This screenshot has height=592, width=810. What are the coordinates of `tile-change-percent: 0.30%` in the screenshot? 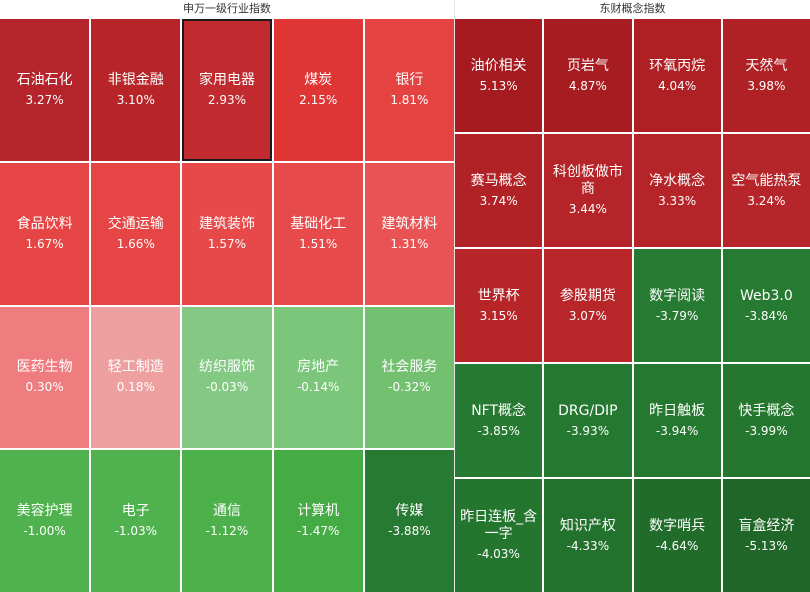 It's located at (44, 387).